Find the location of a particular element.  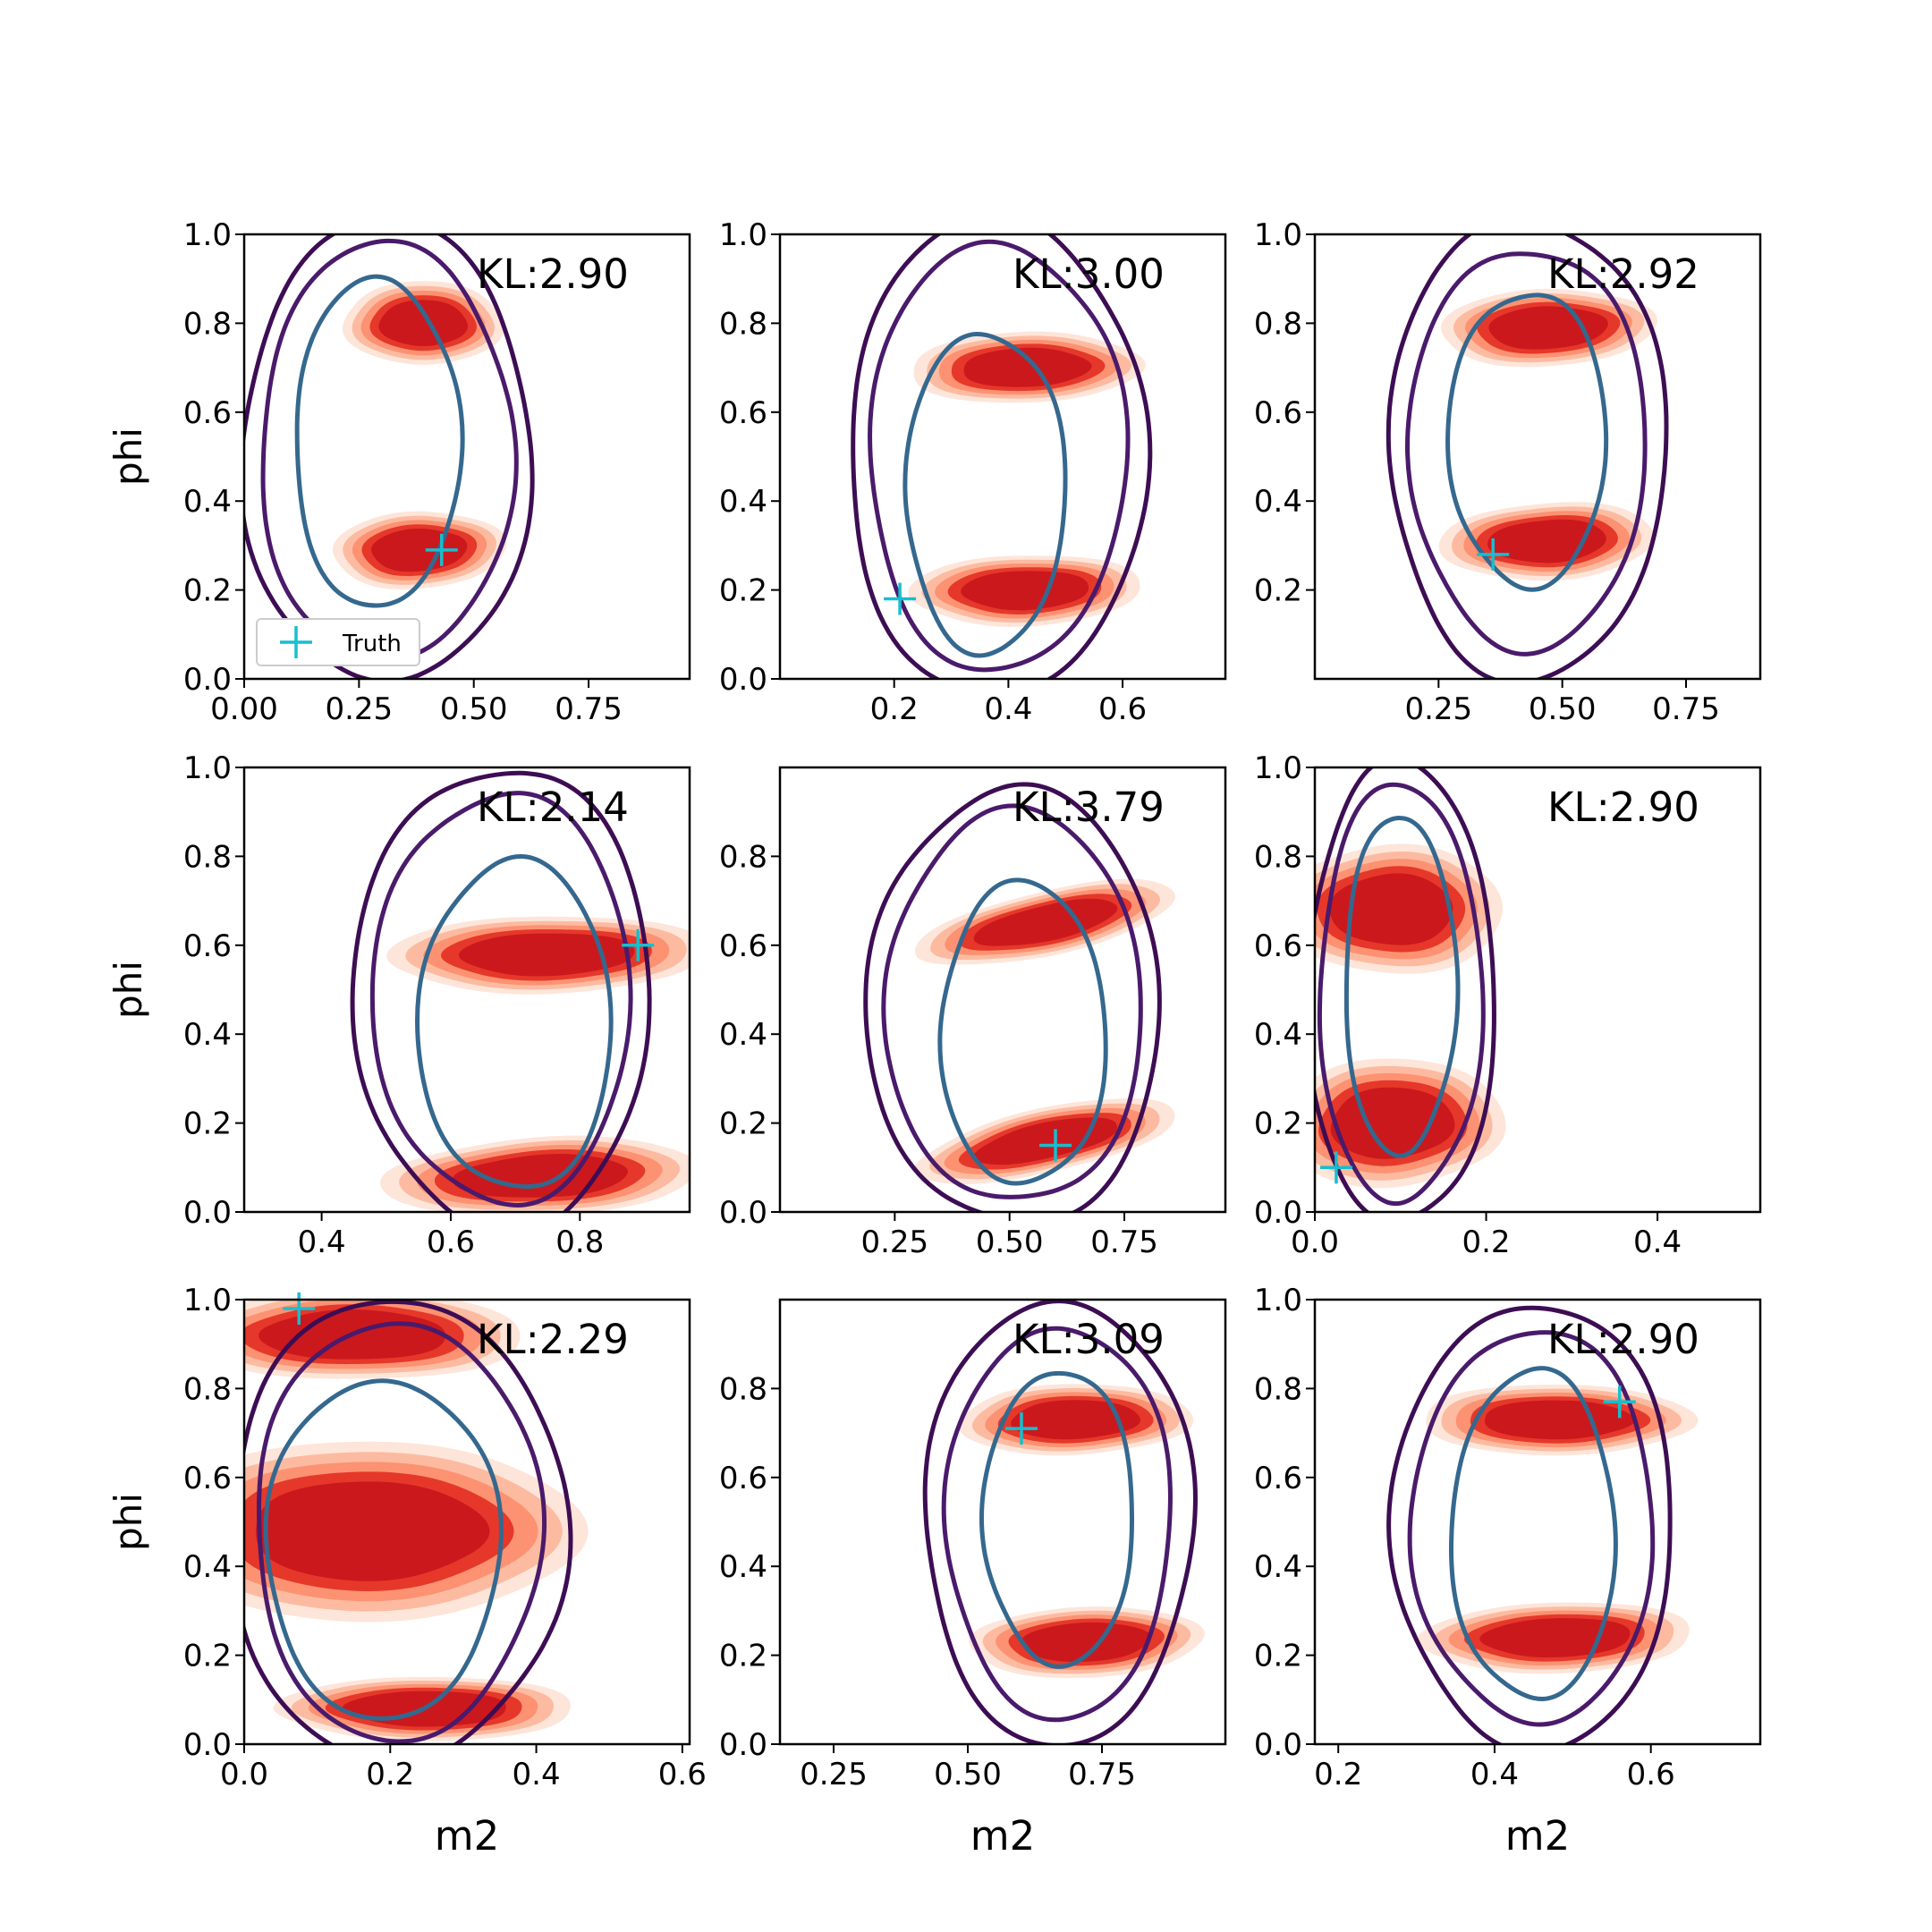

legend-label: Truth is located at coordinates (372, 644).